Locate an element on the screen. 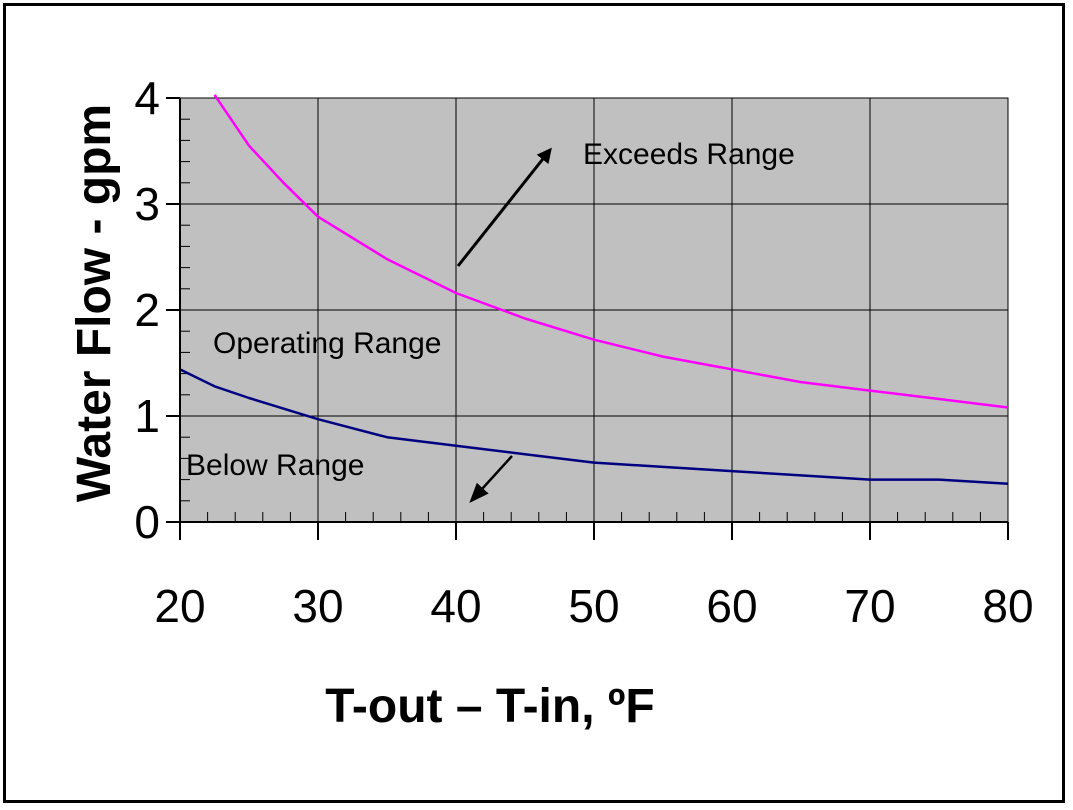 The width and height of the screenshot is (1073, 810). y-tick-label: 1 is located at coordinates (147, 416).